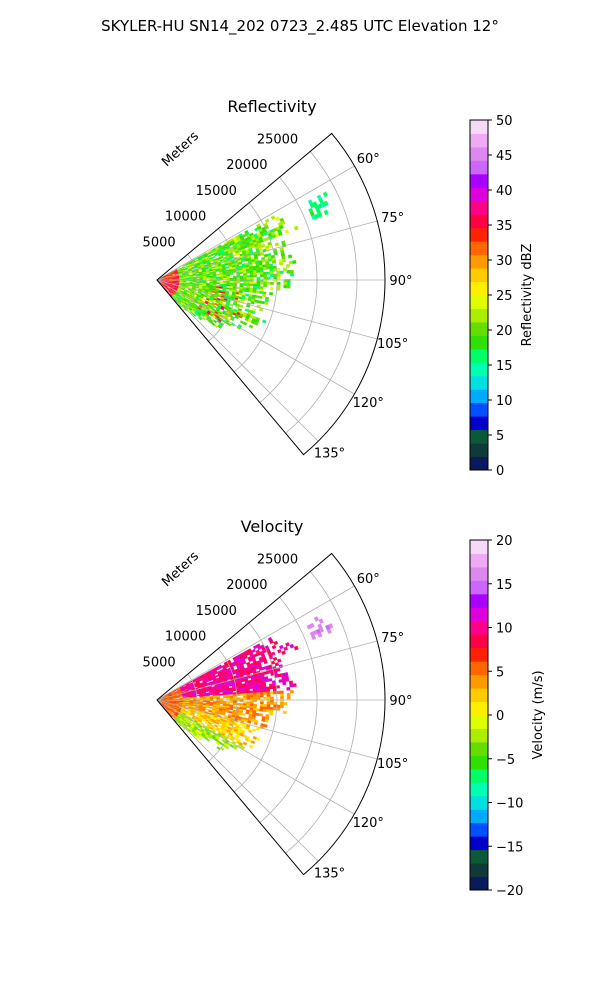 The width and height of the screenshot is (600, 1000). What do you see at coordinates (400, 281) in the screenshot?
I see `azimuth-tick-label: 90°` at bounding box center [400, 281].